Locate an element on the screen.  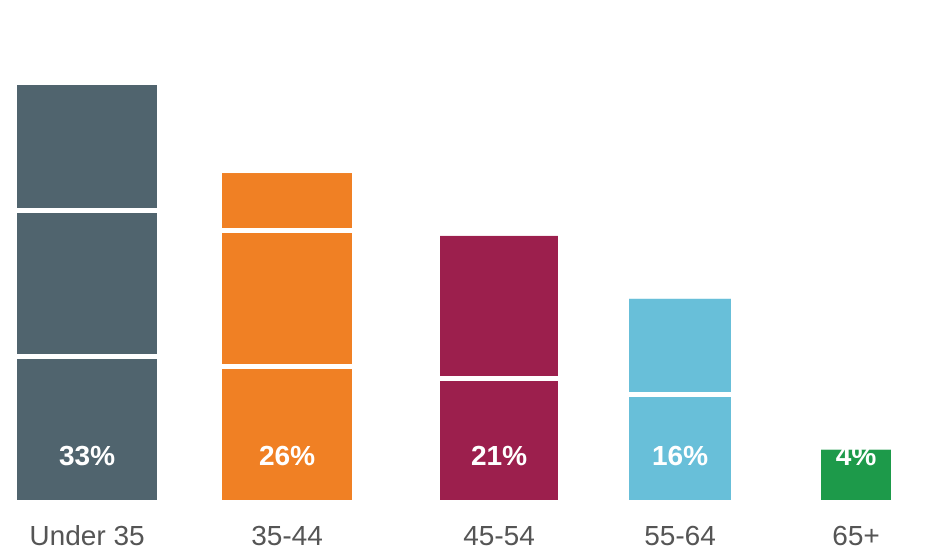
value-label: 21% is located at coordinates (499, 455).